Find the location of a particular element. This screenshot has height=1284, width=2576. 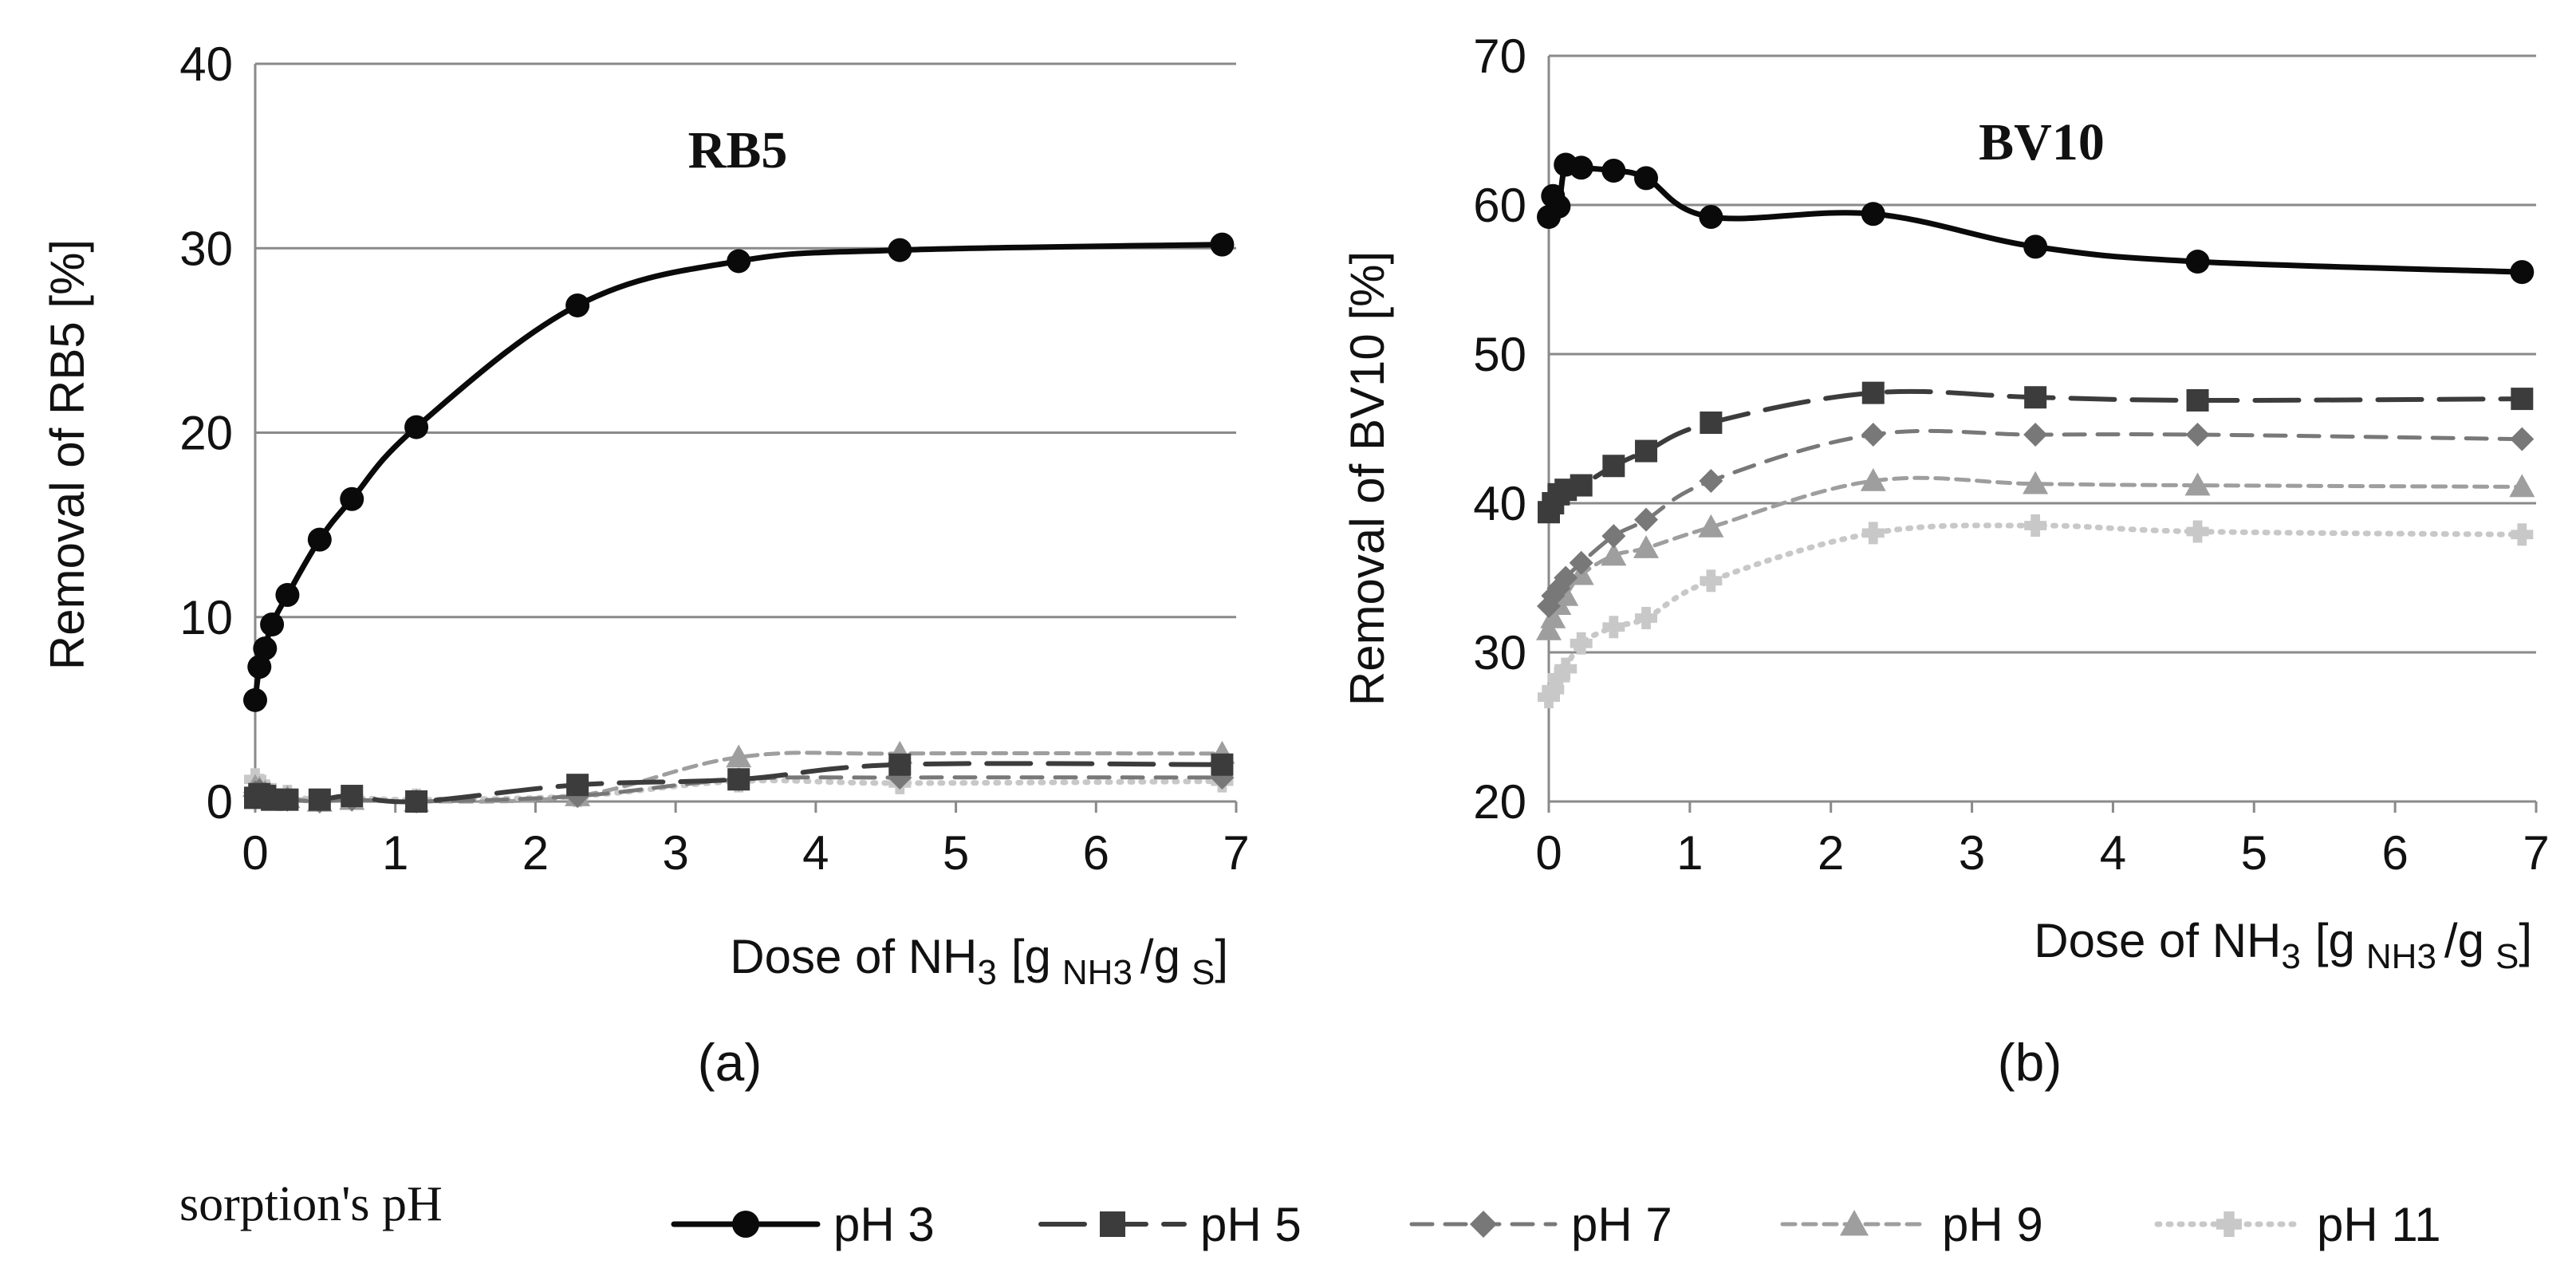

legend-label-ph3: pH 3 is located at coordinates (884, 1224).